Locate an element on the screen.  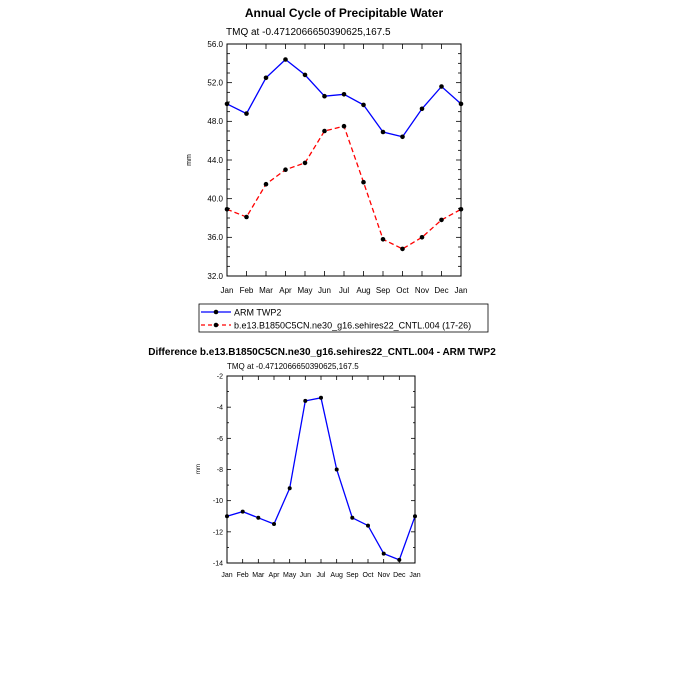
y-tick-label: -4 is located at coordinates (220, 408).